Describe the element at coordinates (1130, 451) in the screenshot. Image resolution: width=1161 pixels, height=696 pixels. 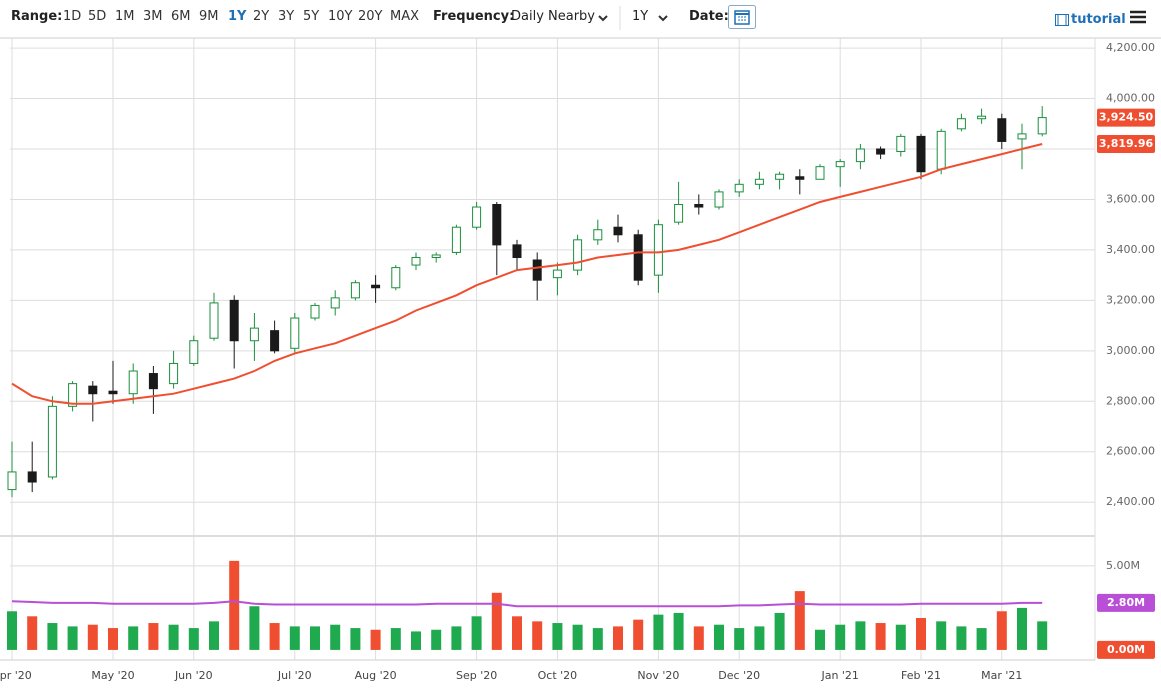
I see `y-tick-label: 2,600.00` at that location.